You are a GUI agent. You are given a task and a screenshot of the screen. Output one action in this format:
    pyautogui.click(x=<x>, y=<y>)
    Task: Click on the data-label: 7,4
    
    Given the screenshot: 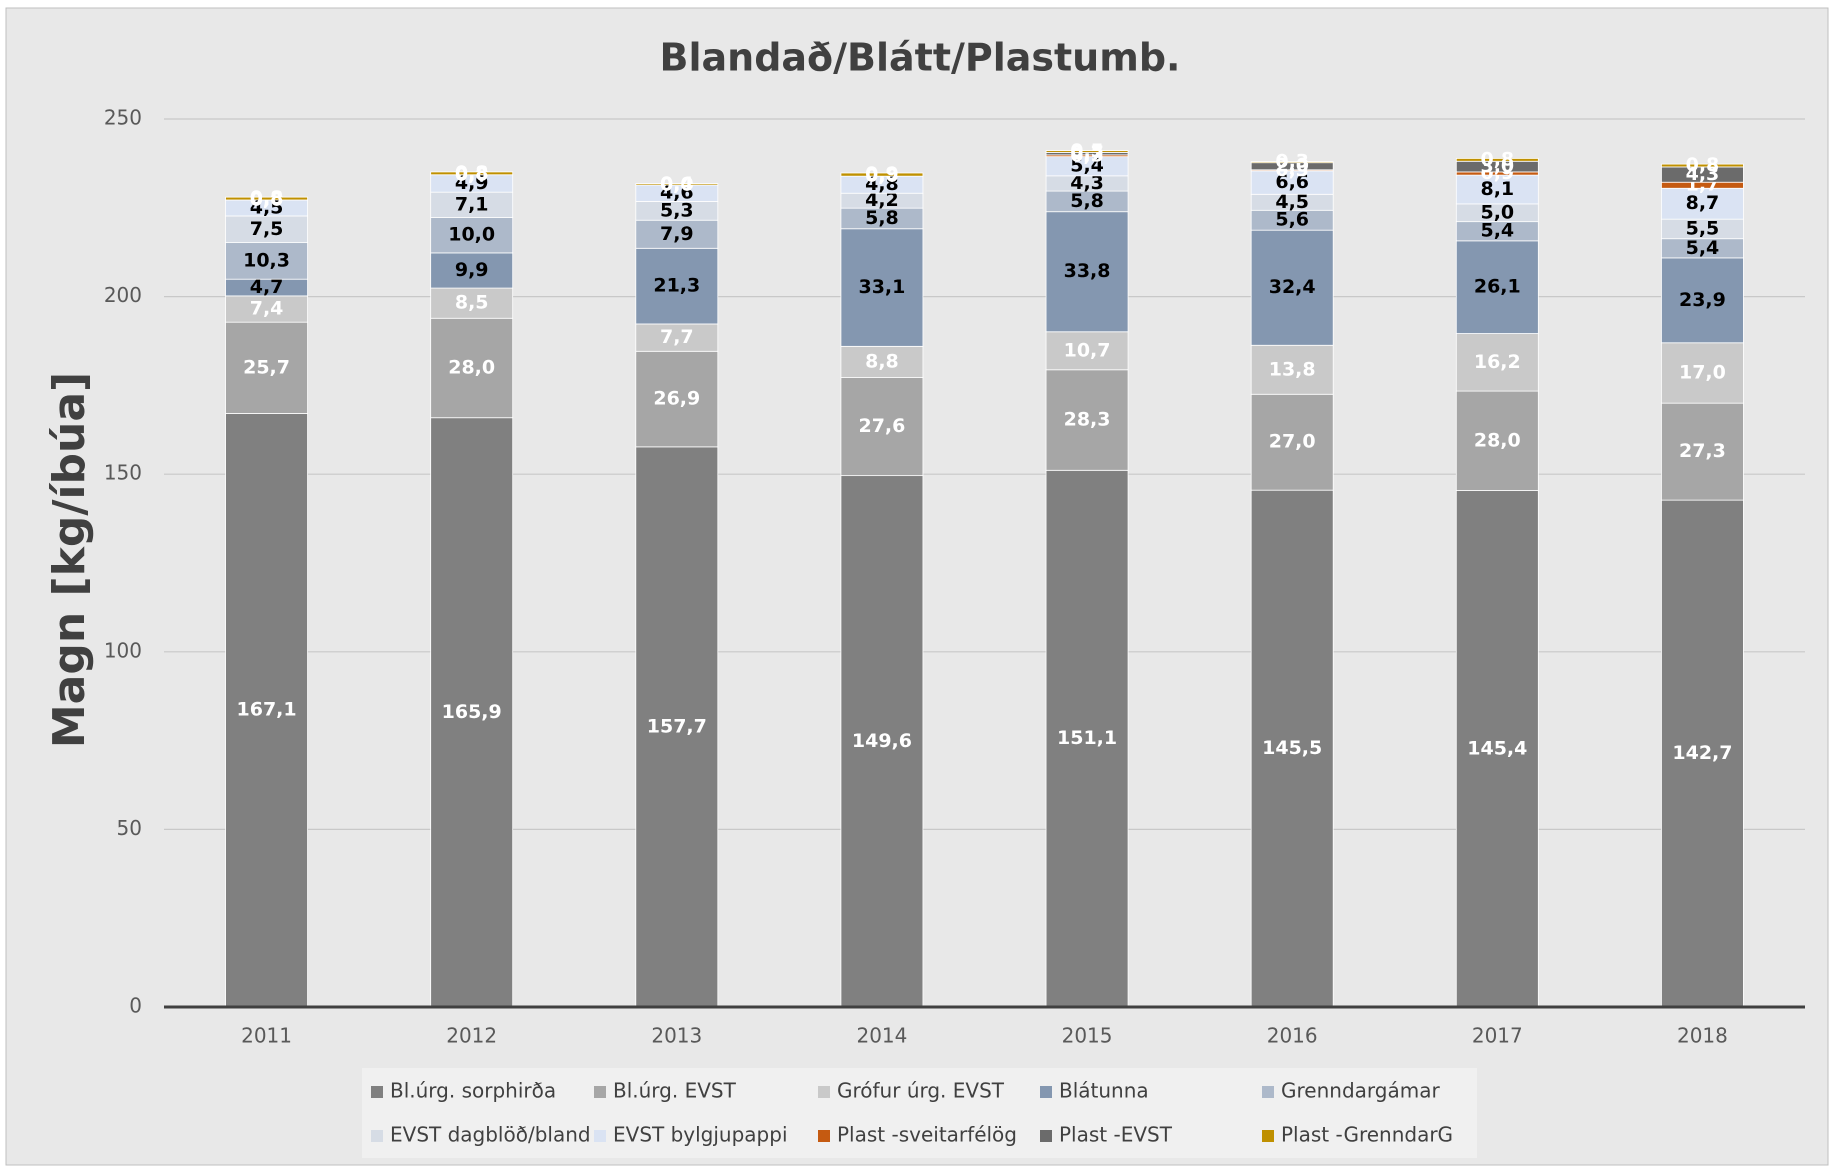 What is the action you would take?
    pyautogui.click(x=267, y=309)
    